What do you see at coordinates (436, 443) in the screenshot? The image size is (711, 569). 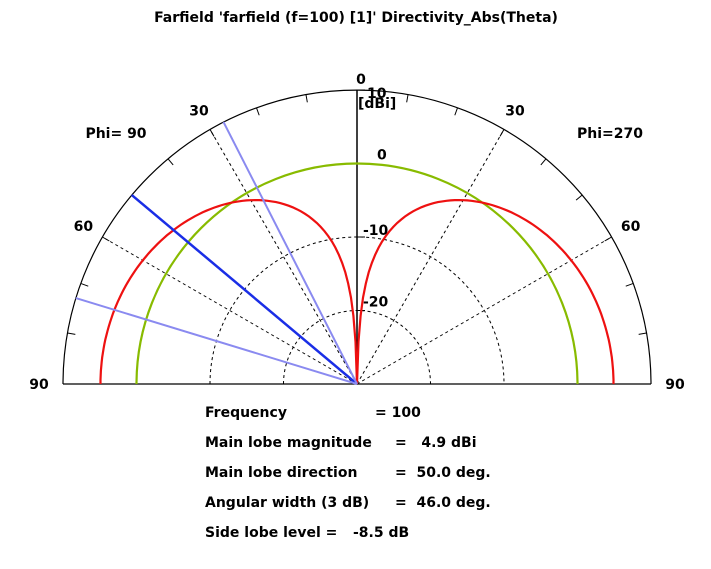 I see `info-main-lobe-magnitude-value: = 4.9 dBi` at bounding box center [436, 443].